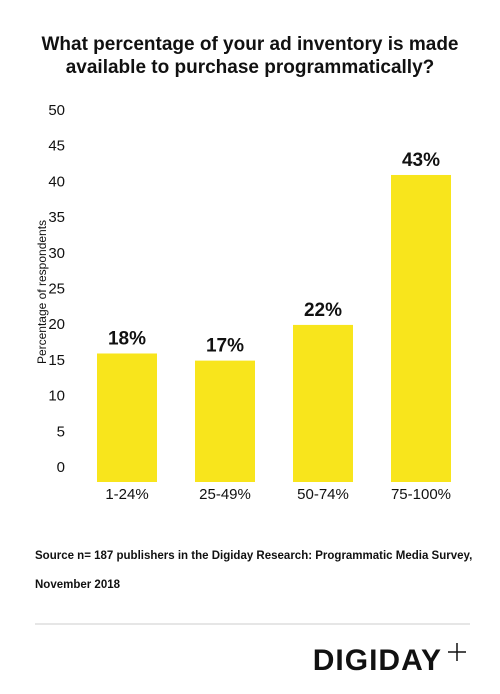 Image resolution: width=500 pixels, height=694 pixels. What do you see at coordinates (42, 292) in the screenshot?
I see `y-axis-label: Percentage of respondents` at bounding box center [42, 292].